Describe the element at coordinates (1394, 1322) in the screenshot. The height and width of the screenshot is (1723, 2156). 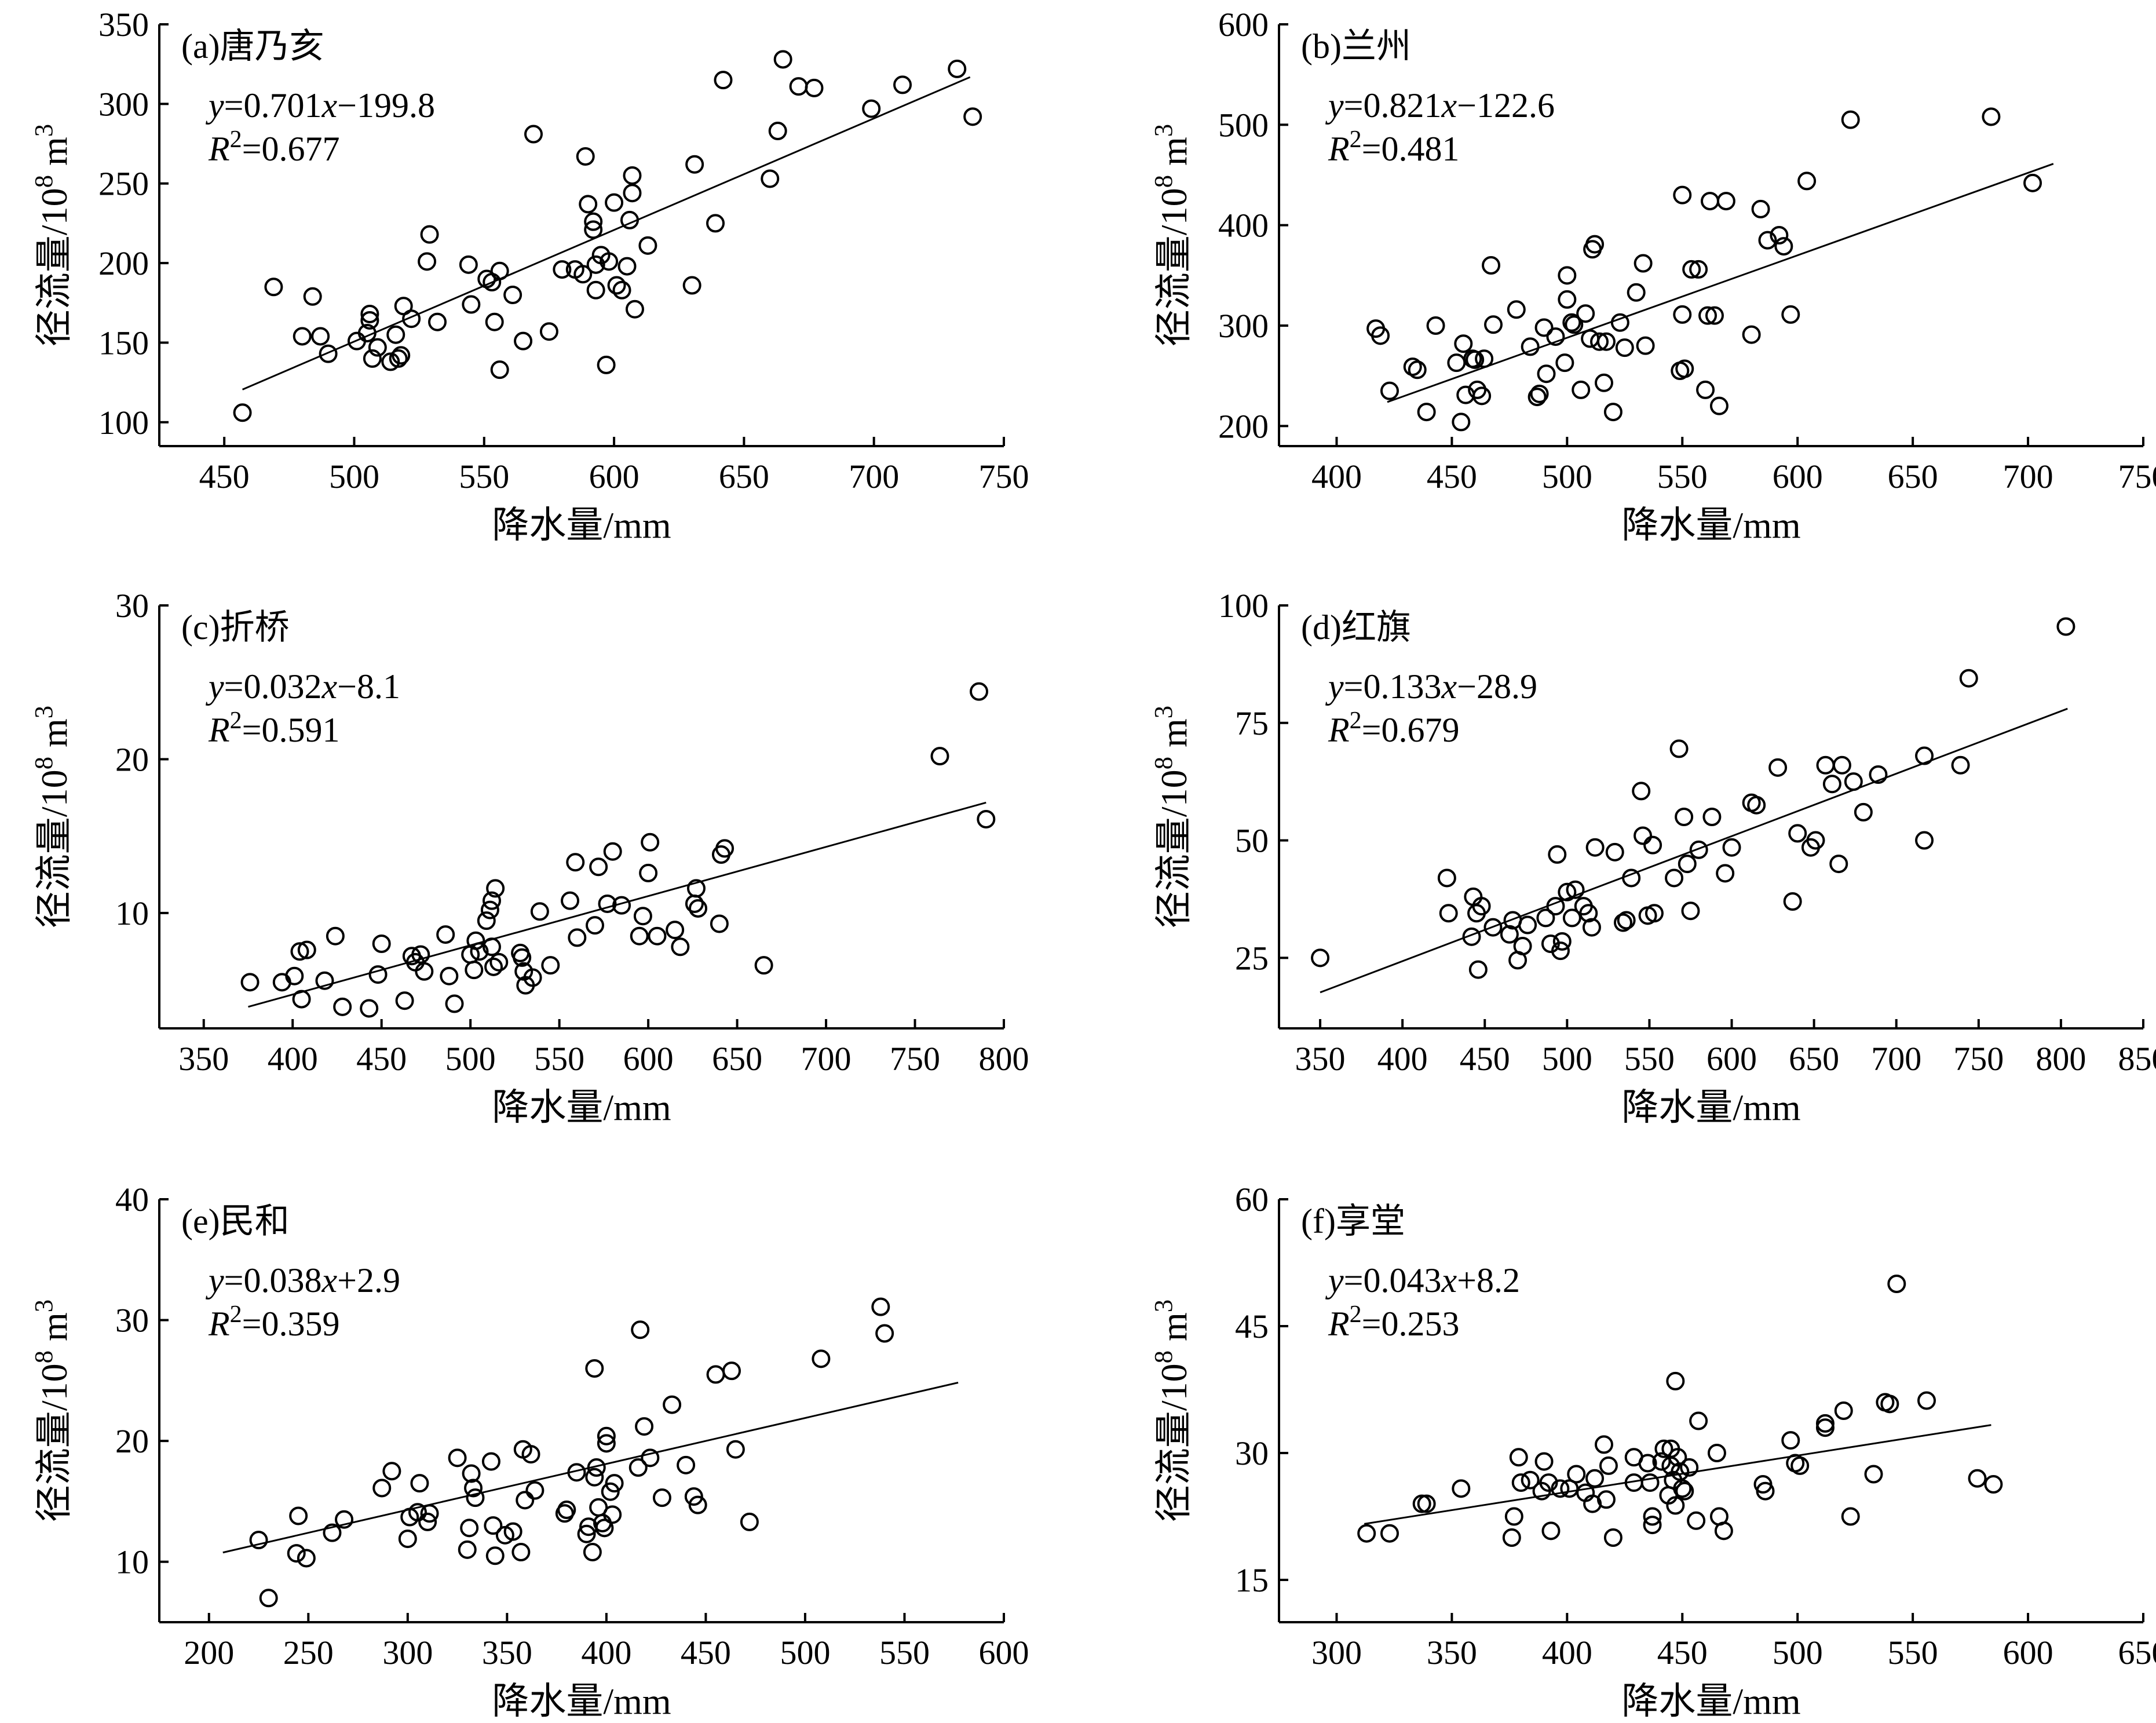
I see `r-squared: R2=0.253` at that location.